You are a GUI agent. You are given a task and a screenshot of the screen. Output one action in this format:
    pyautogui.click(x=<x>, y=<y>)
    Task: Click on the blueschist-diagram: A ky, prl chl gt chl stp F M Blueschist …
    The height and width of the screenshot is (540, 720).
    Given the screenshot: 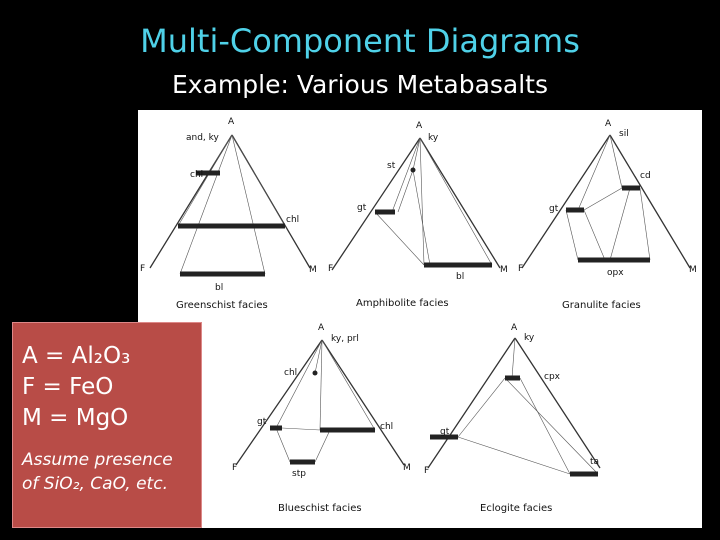 What is the action you would take?
    pyautogui.click(x=321, y=418)
    